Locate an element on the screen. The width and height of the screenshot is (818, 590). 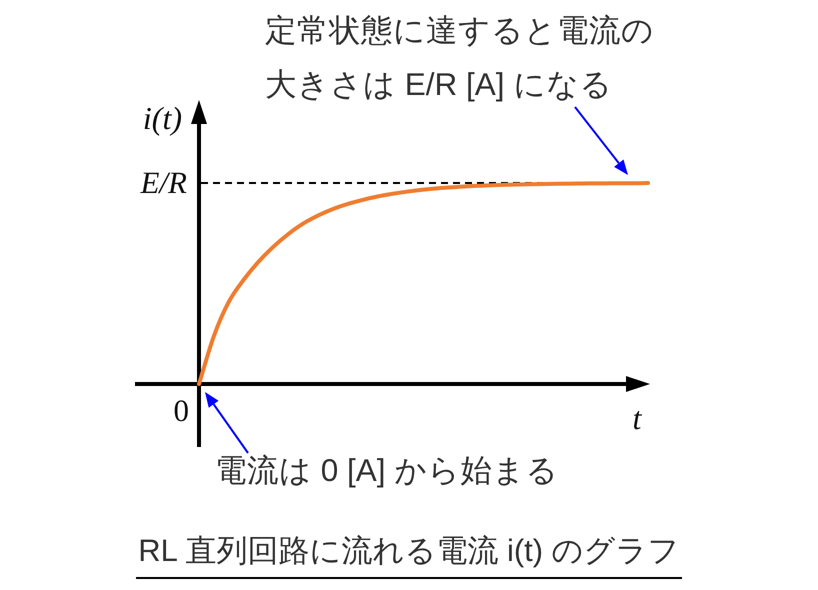
x-axis-title: t is located at coordinates (637, 418).